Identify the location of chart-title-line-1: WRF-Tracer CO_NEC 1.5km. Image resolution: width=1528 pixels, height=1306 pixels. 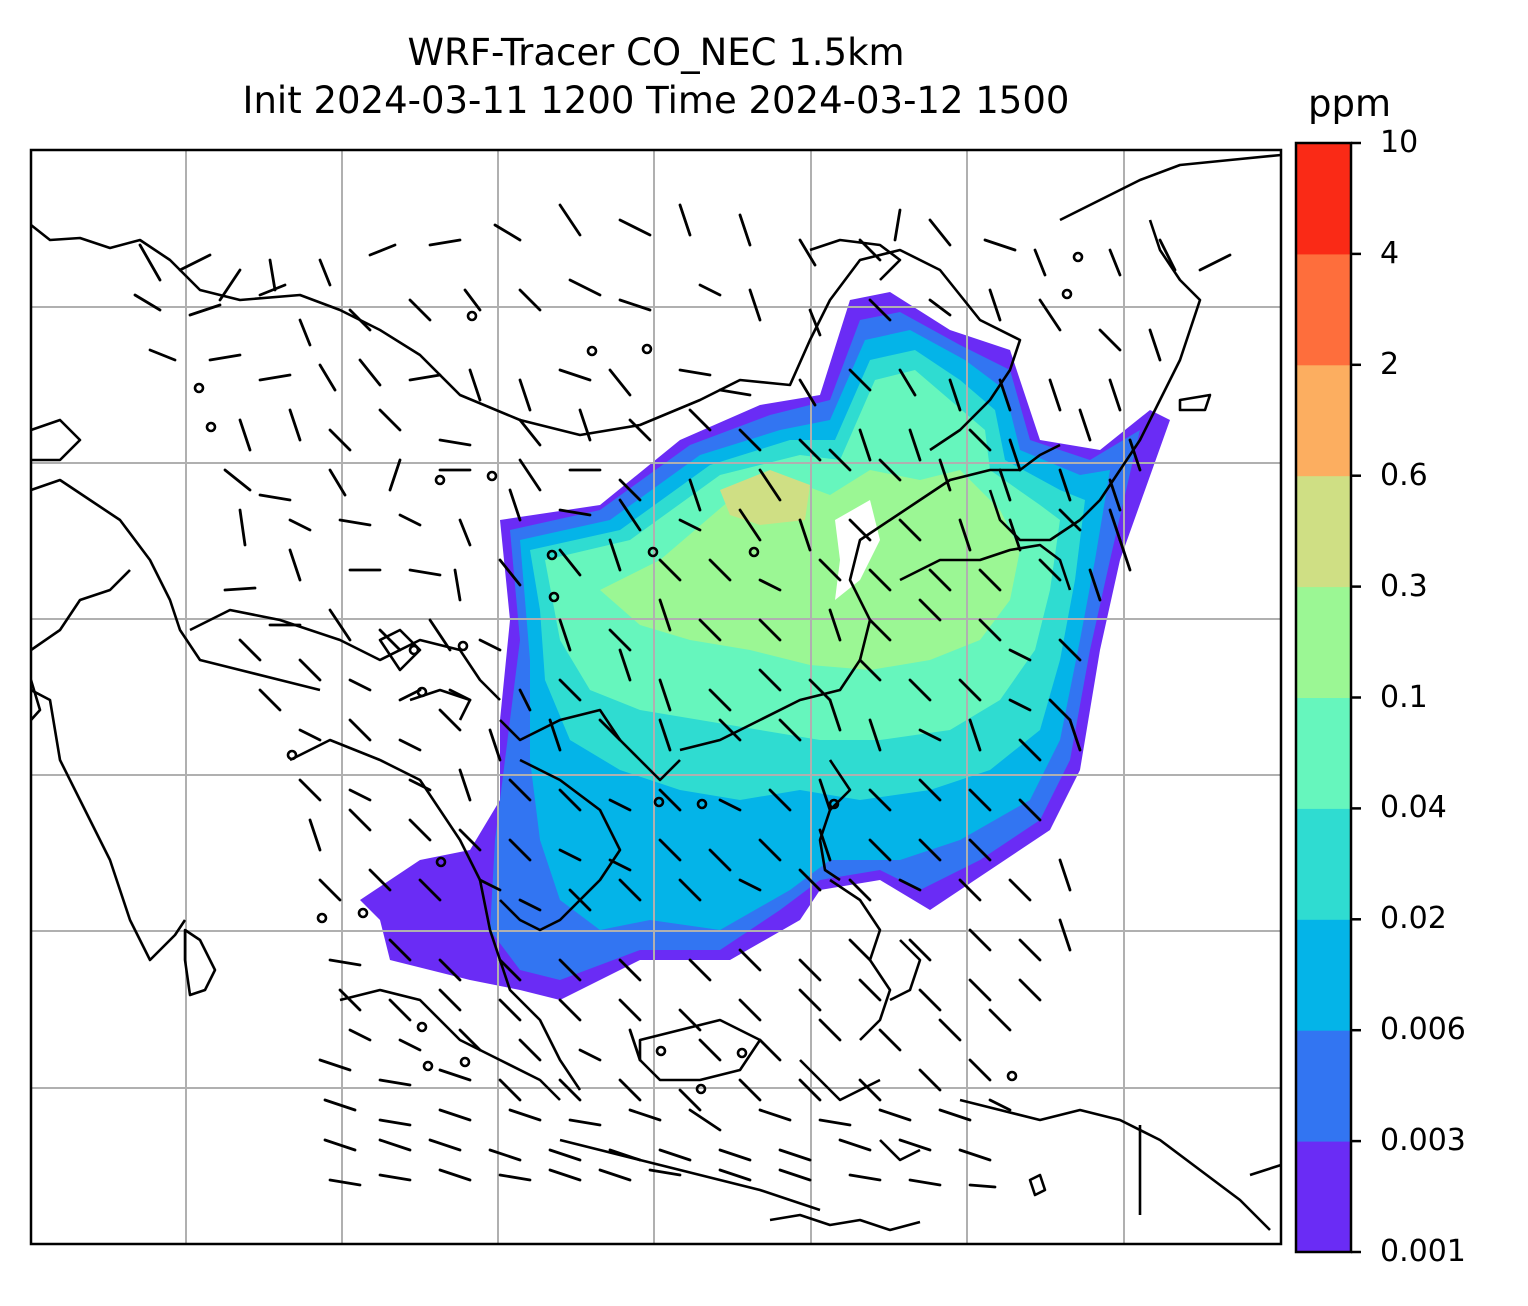
(656, 52).